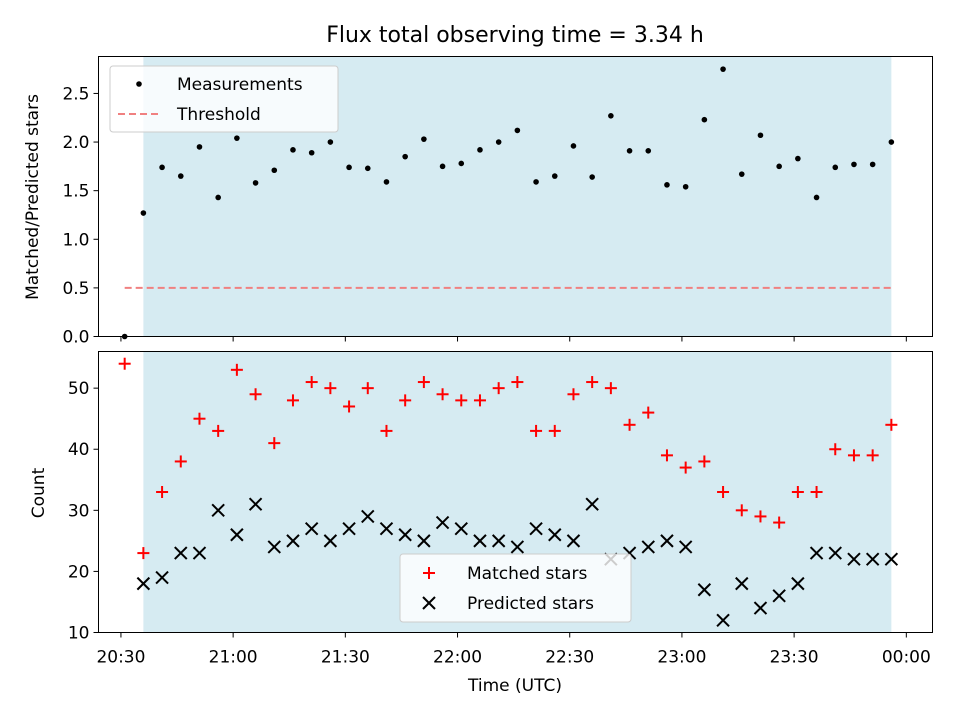 The image size is (960, 720). What do you see at coordinates (39, 492) in the screenshot?
I see `bottom-y-axis-label: Count` at bounding box center [39, 492].